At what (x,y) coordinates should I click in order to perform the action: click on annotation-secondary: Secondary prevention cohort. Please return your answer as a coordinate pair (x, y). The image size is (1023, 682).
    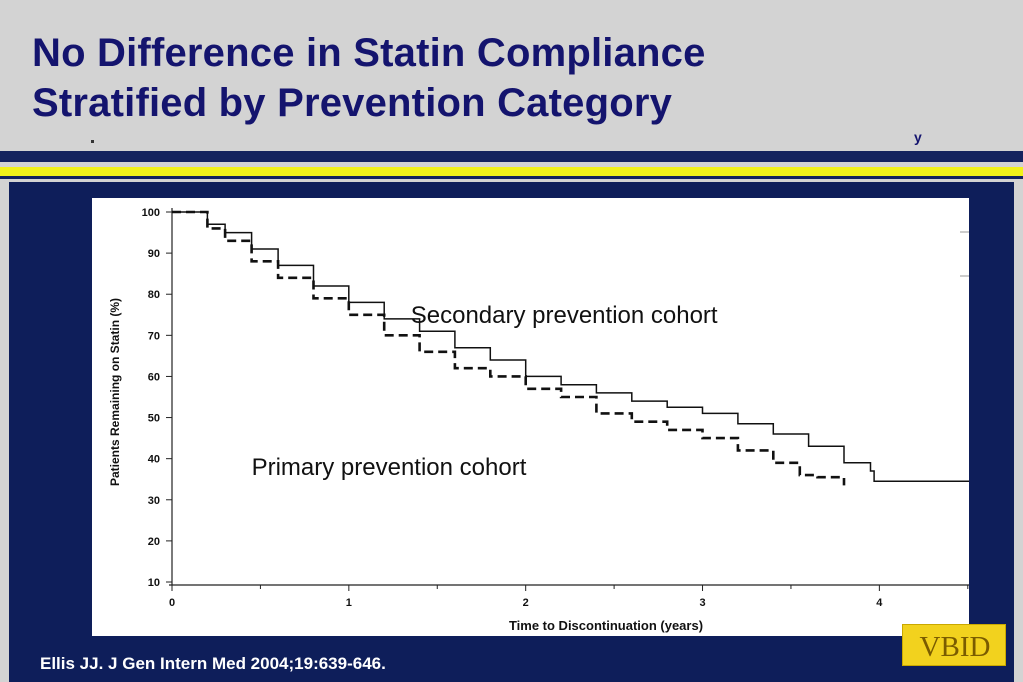
    Looking at the image, I should click on (564, 315).